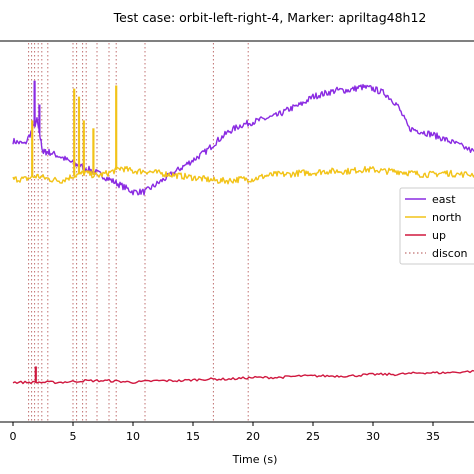 This screenshot has height=474, width=474. I want to click on x-axis-label: Time (s), so click(255, 459).